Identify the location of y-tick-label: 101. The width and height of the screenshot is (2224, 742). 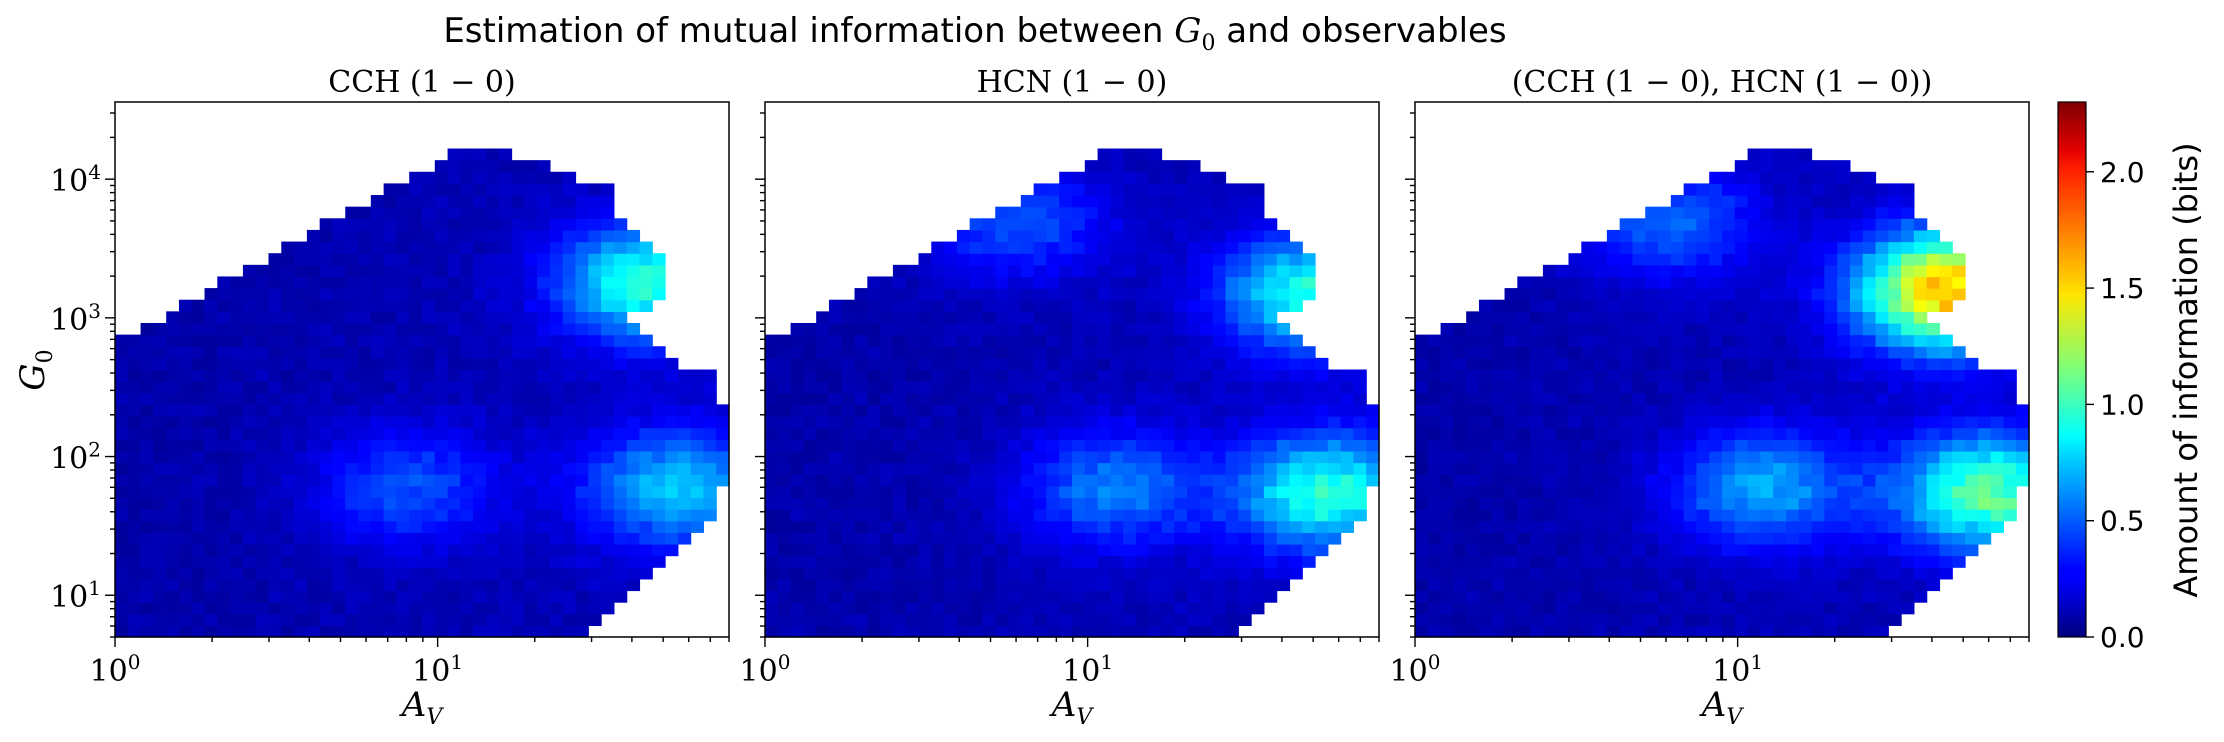
(75, 595).